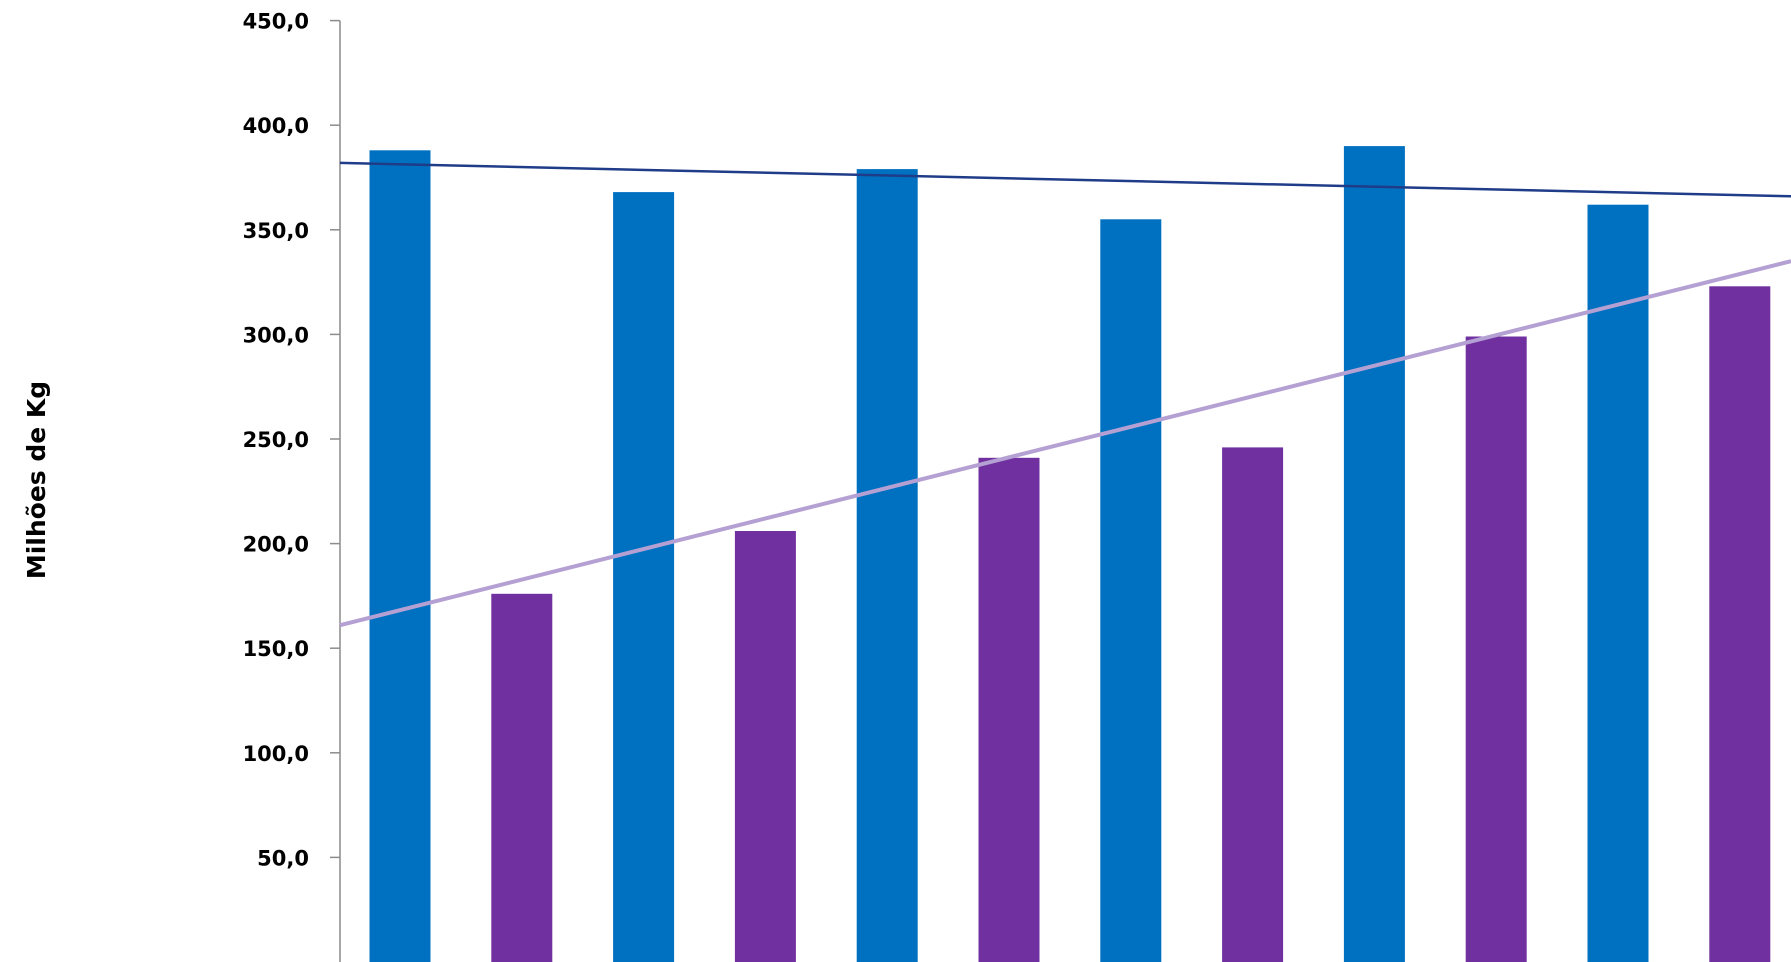 This screenshot has height=962, width=1791. I want to click on y-tick-label: 400,0, so click(276, 126).